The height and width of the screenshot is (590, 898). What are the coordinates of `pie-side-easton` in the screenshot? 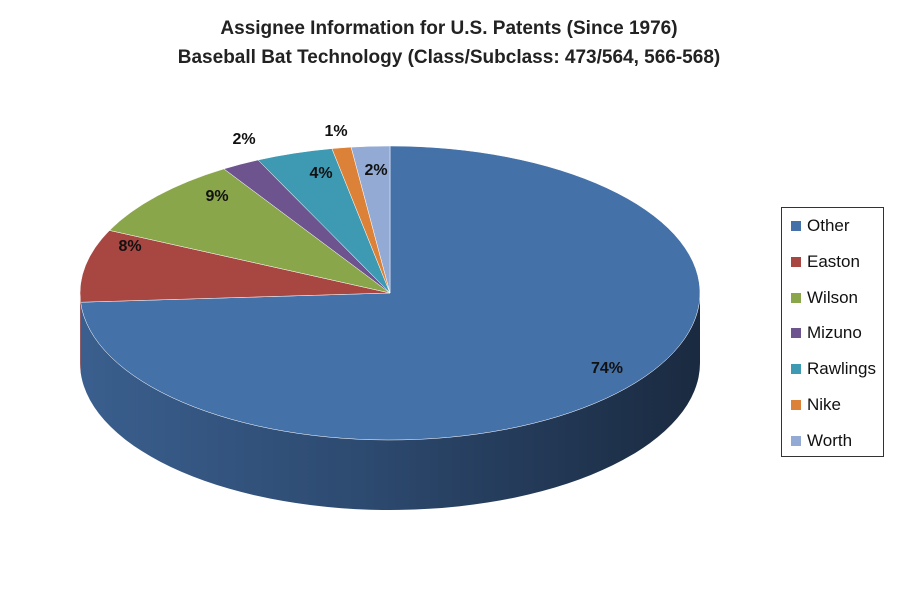 It's located at (80, 333).